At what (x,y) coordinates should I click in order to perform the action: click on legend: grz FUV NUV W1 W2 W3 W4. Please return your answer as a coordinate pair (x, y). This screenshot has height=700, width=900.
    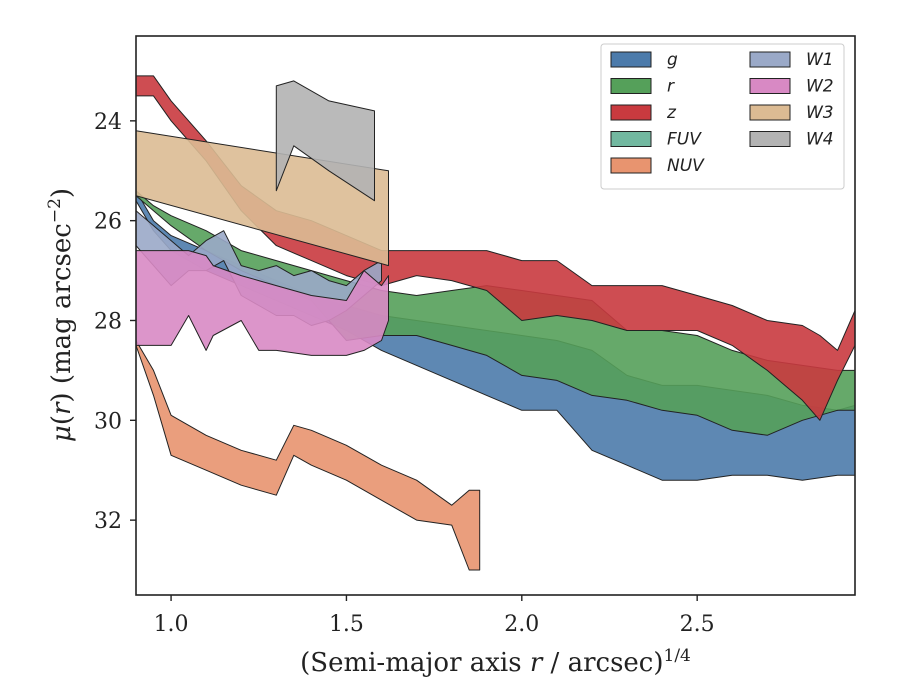
    Looking at the image, I should click on (722, 116).